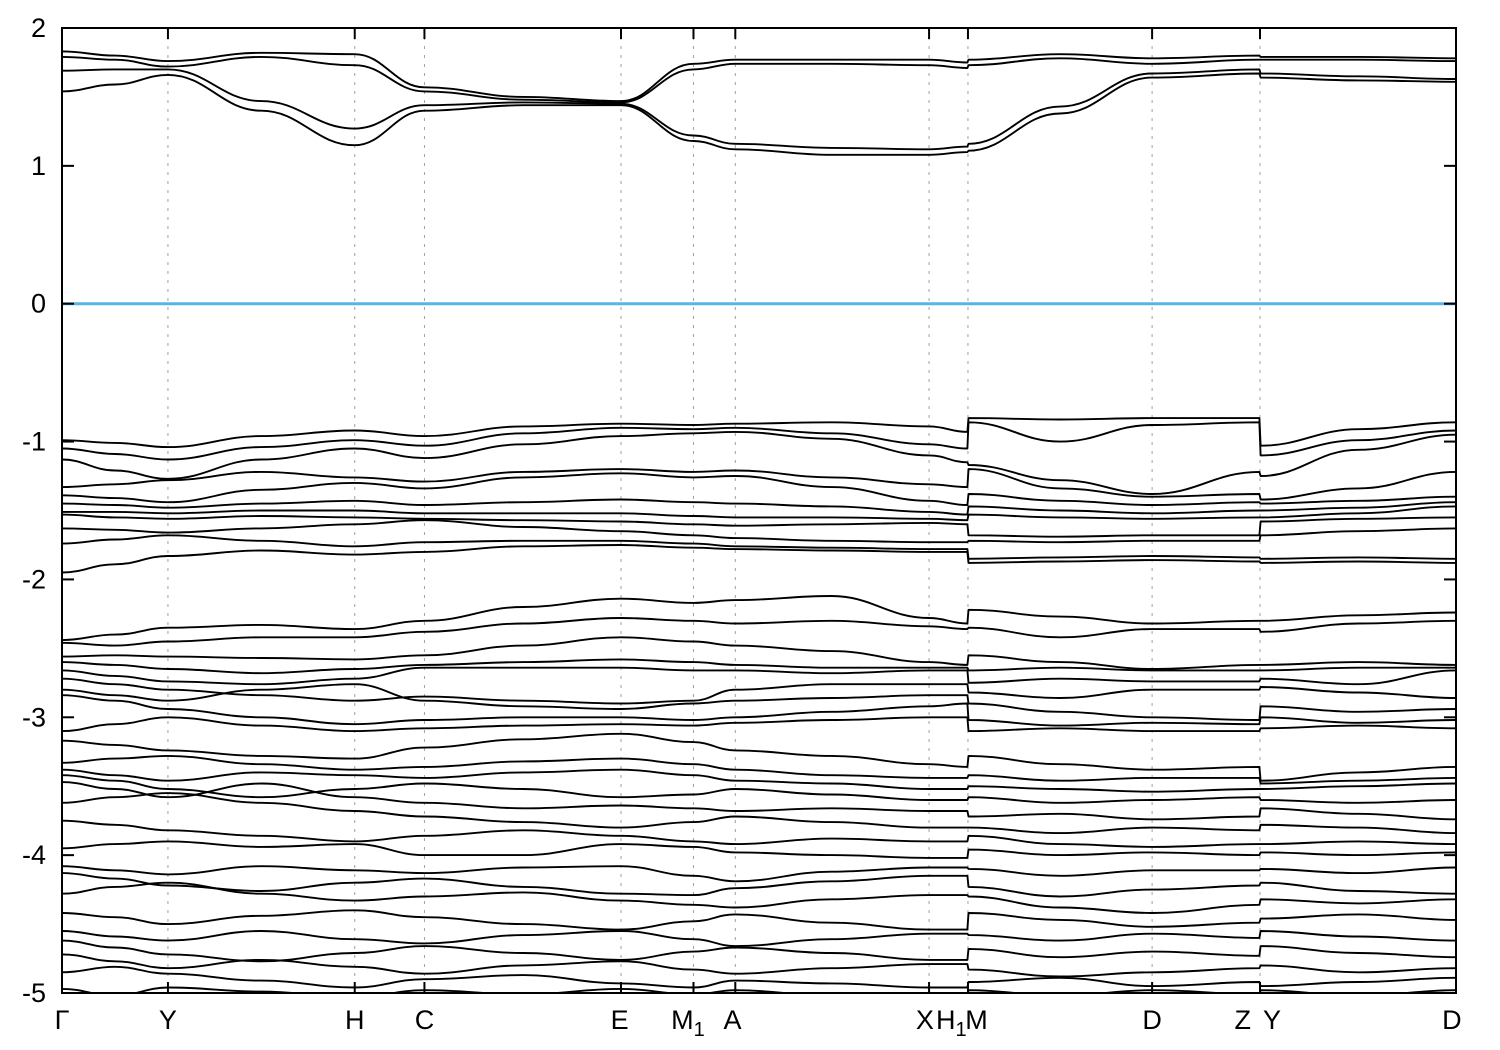 Image resolution: width=1500 pixels, height=1050 pixels. Describe the element at coordinates (1242, 1020) in the screenshot. I see `x-axis-kpoint-label: Z` at that location.